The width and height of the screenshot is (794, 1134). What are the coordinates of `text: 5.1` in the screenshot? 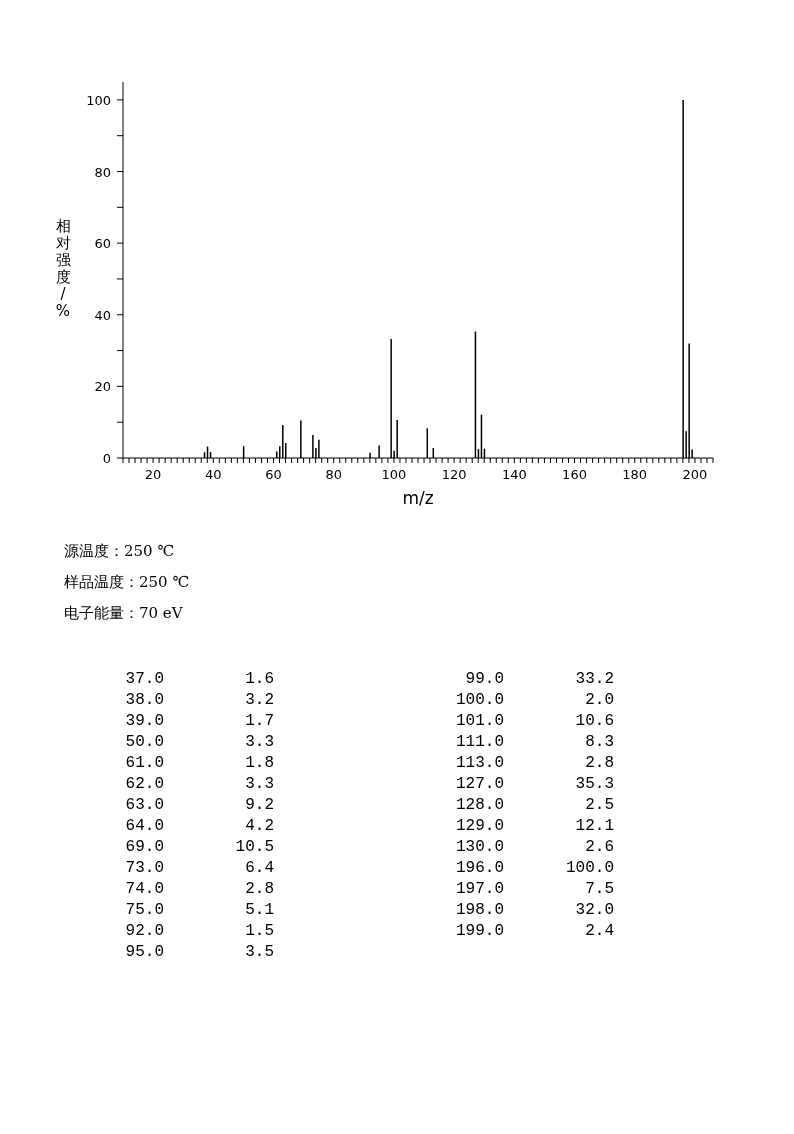 It's located at (259, 910).